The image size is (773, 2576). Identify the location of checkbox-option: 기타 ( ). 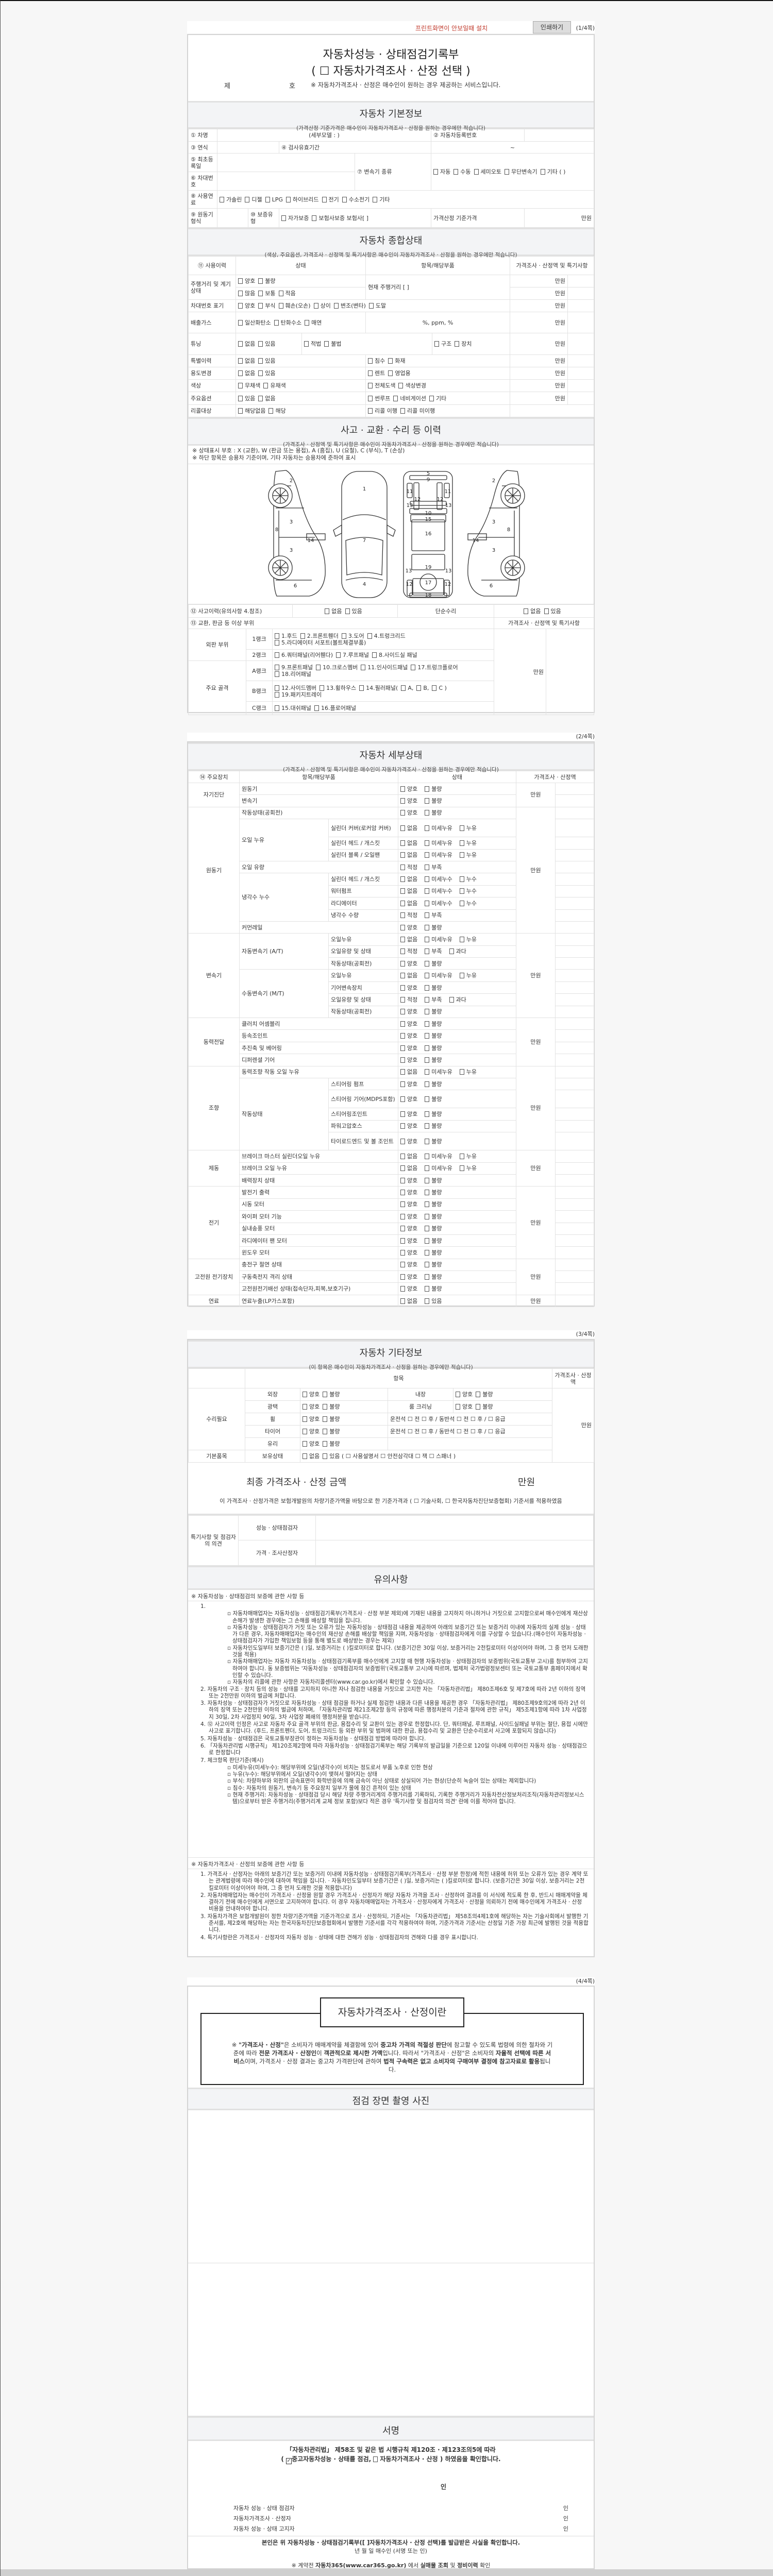
(552, 171).